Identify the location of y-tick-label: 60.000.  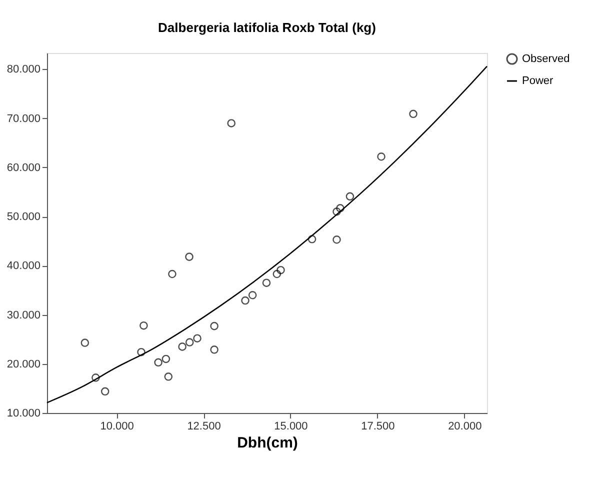
(23, 168).